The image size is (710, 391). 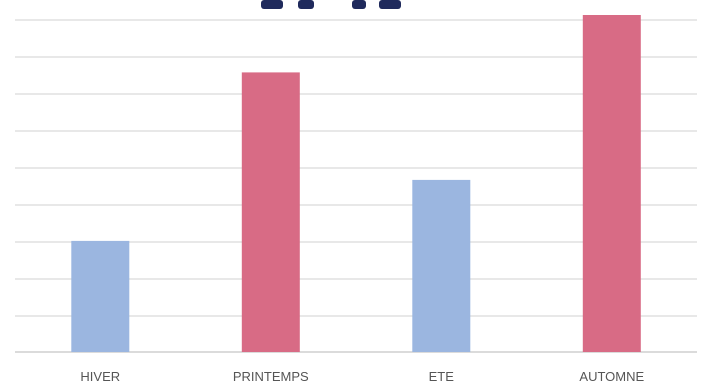 I want to click on x-tick-label-printemps: PRINTEMPS, so click(x=271, y=376).